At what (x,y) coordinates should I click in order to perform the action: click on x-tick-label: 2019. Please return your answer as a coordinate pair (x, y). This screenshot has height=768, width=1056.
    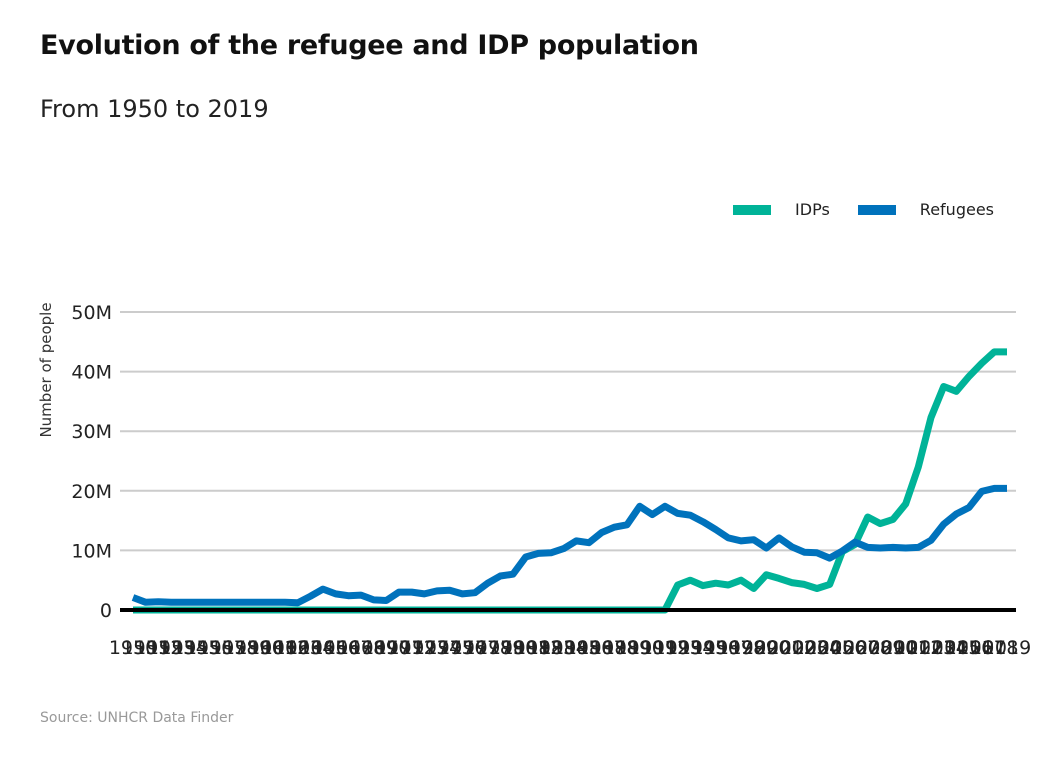
    Looking at the image, I should click on (1007, 648).